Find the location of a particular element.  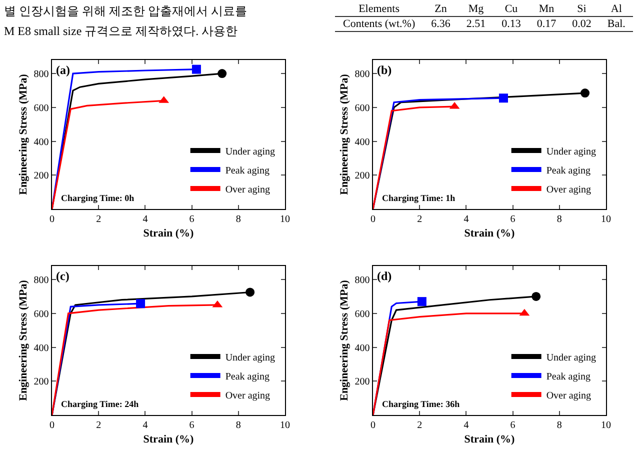

annotation: Charging Time: 24h is located at coordinates (100, 404).